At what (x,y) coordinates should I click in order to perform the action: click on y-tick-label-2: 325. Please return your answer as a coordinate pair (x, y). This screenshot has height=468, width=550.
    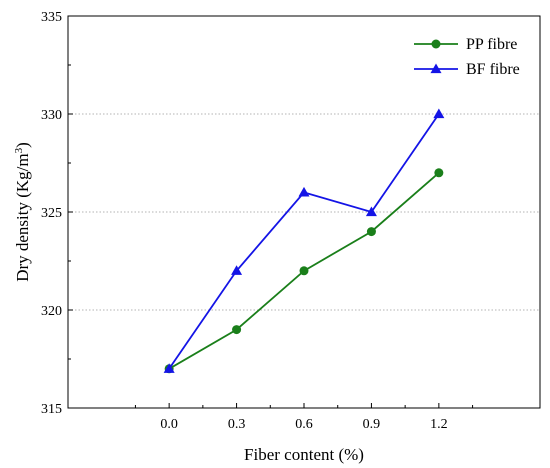
    Looking at the image, I should click on (51, 213).